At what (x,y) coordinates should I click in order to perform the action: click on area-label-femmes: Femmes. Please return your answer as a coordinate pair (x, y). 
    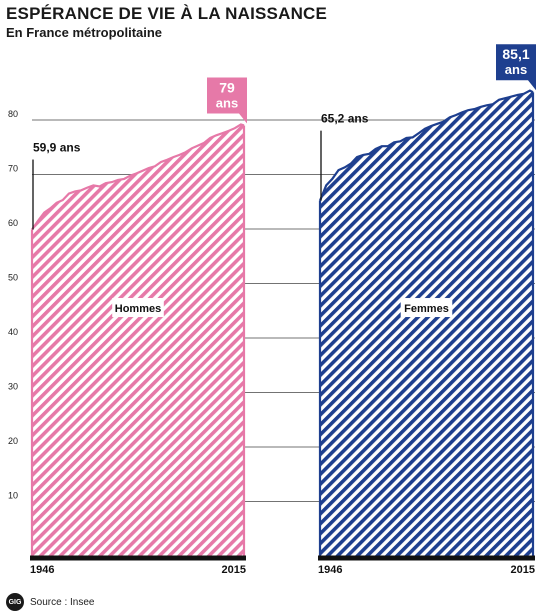
    Looking at the image, I should click on (426, 309).